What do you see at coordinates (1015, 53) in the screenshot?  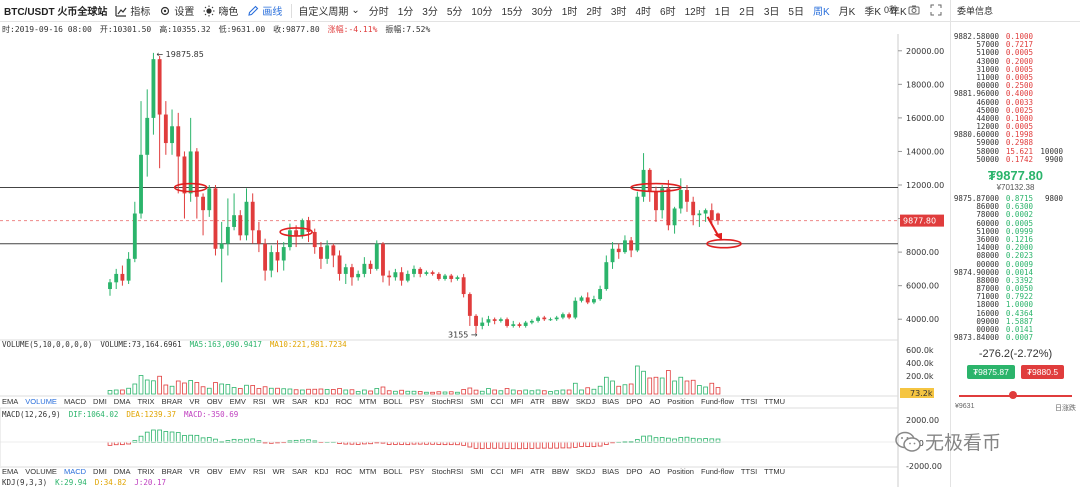 I see `order-row: 51000 0.0005` at bounding box center [1015, 53].